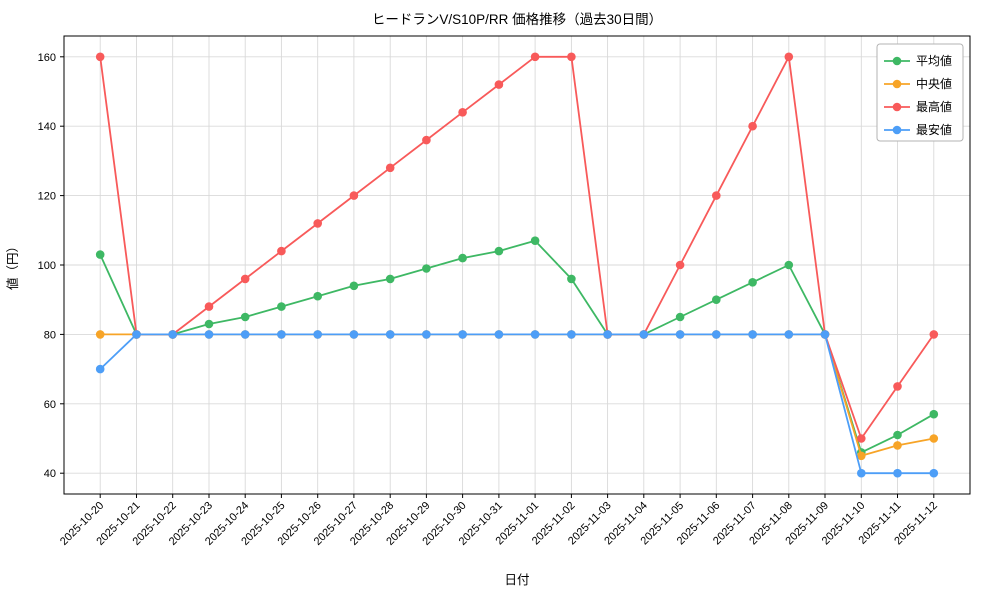 The image size is (1000, 600). Describe the element at coordinates (47, 197) in the screenshot. I see `y-tick-label: 120` at that location.